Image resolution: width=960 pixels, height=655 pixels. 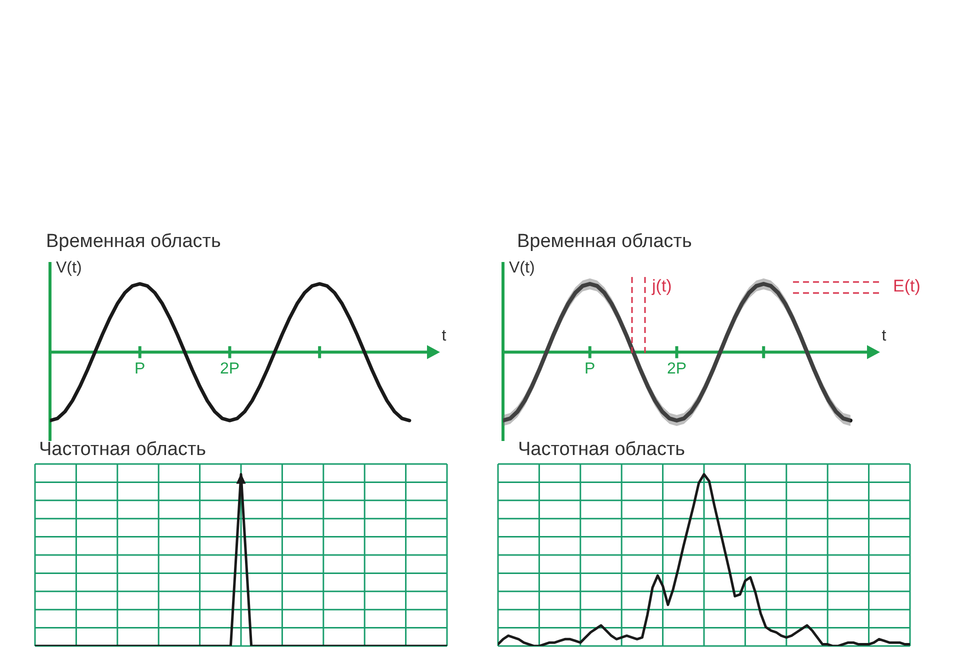 What do you see at coordinates (661, 286) in the screenshot?
I see `annotation: j(t)` at bounding box center [661, 286].